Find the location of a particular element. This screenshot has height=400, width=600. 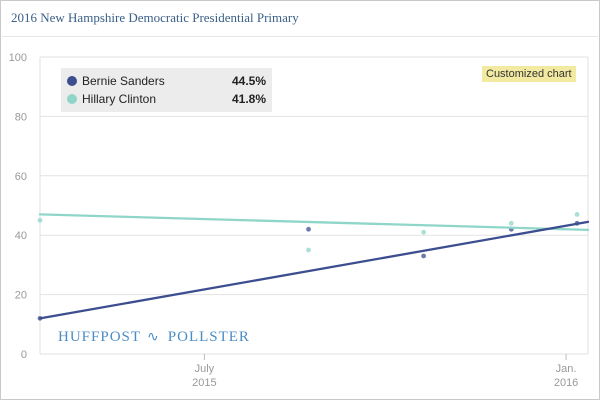

title-divider is located at coordinates (300, 36).